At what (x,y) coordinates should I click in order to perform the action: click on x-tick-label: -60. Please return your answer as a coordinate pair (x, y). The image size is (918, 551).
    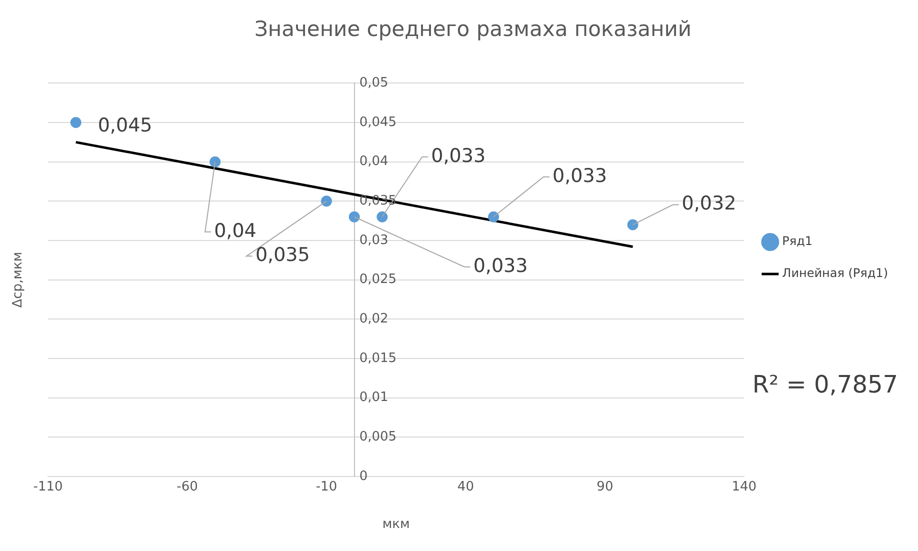
    Looking at the image, I should click on (187, 487).